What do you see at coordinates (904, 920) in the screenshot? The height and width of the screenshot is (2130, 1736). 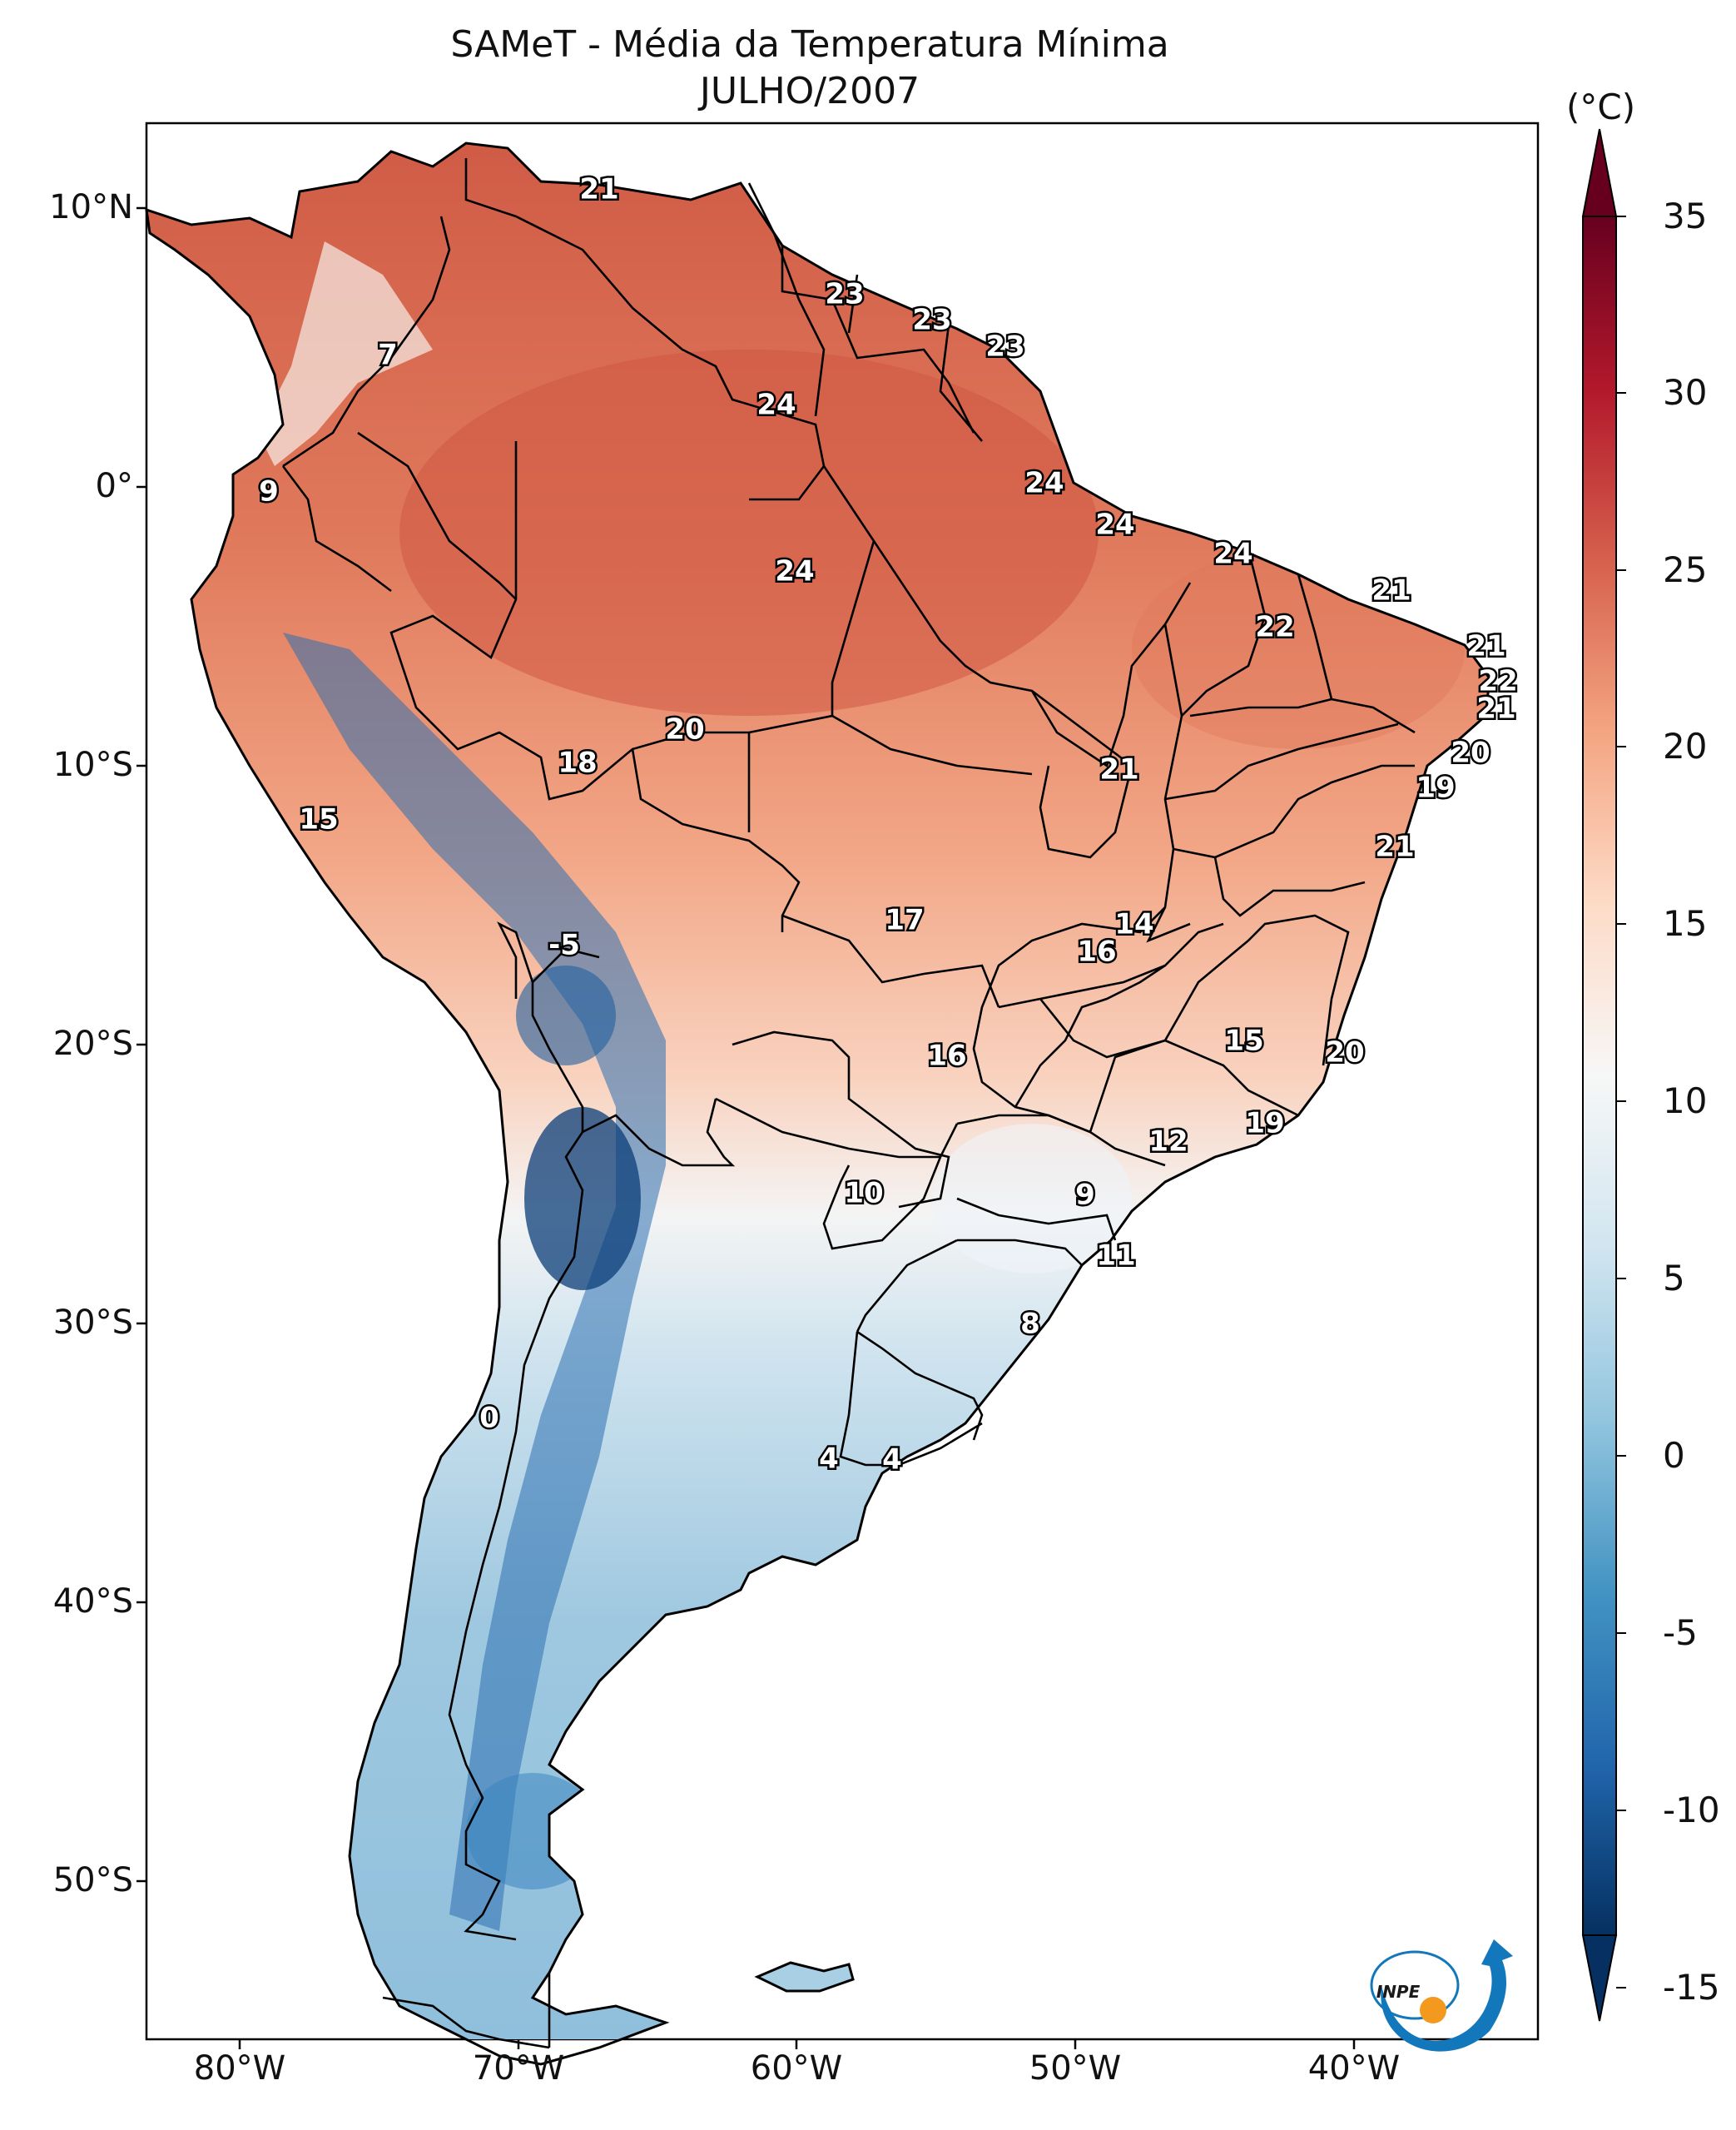 I see `map-label: 17` at bounding box center [904, 920].